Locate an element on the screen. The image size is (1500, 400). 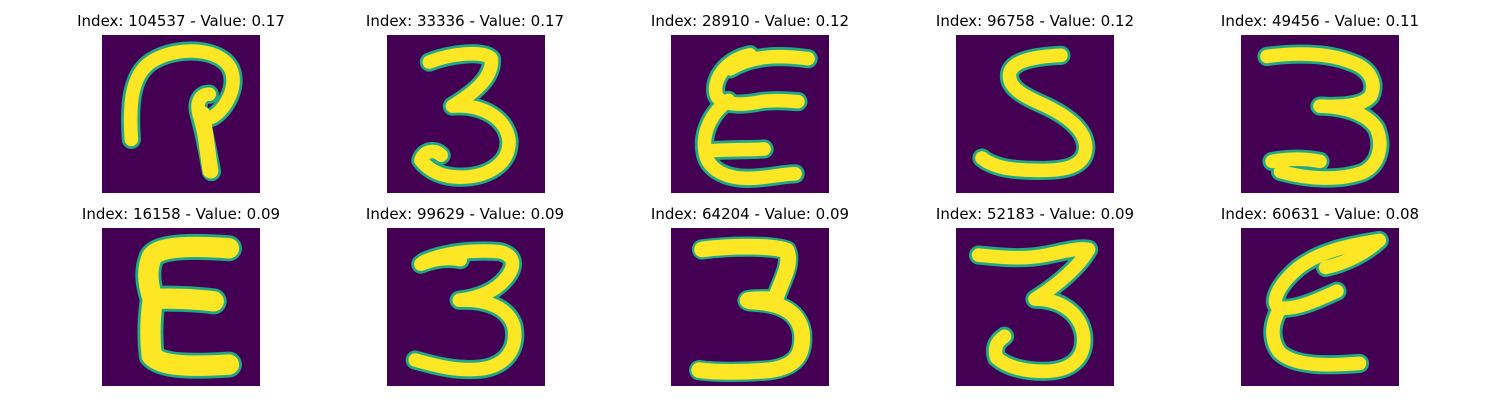
panel-title-2: Index: 33336 - Value: 0.17 is located at coordinates (465, 21).